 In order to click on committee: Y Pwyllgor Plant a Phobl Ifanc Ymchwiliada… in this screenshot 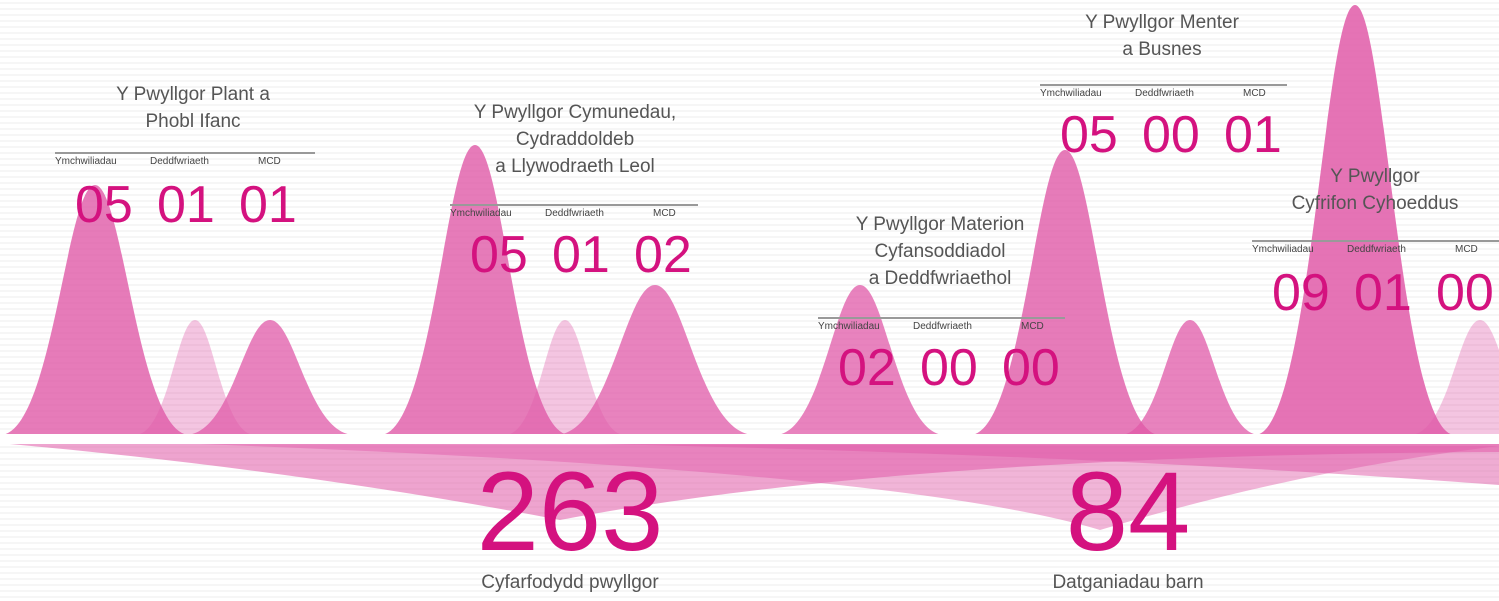, I will do `click(185, 159)`.